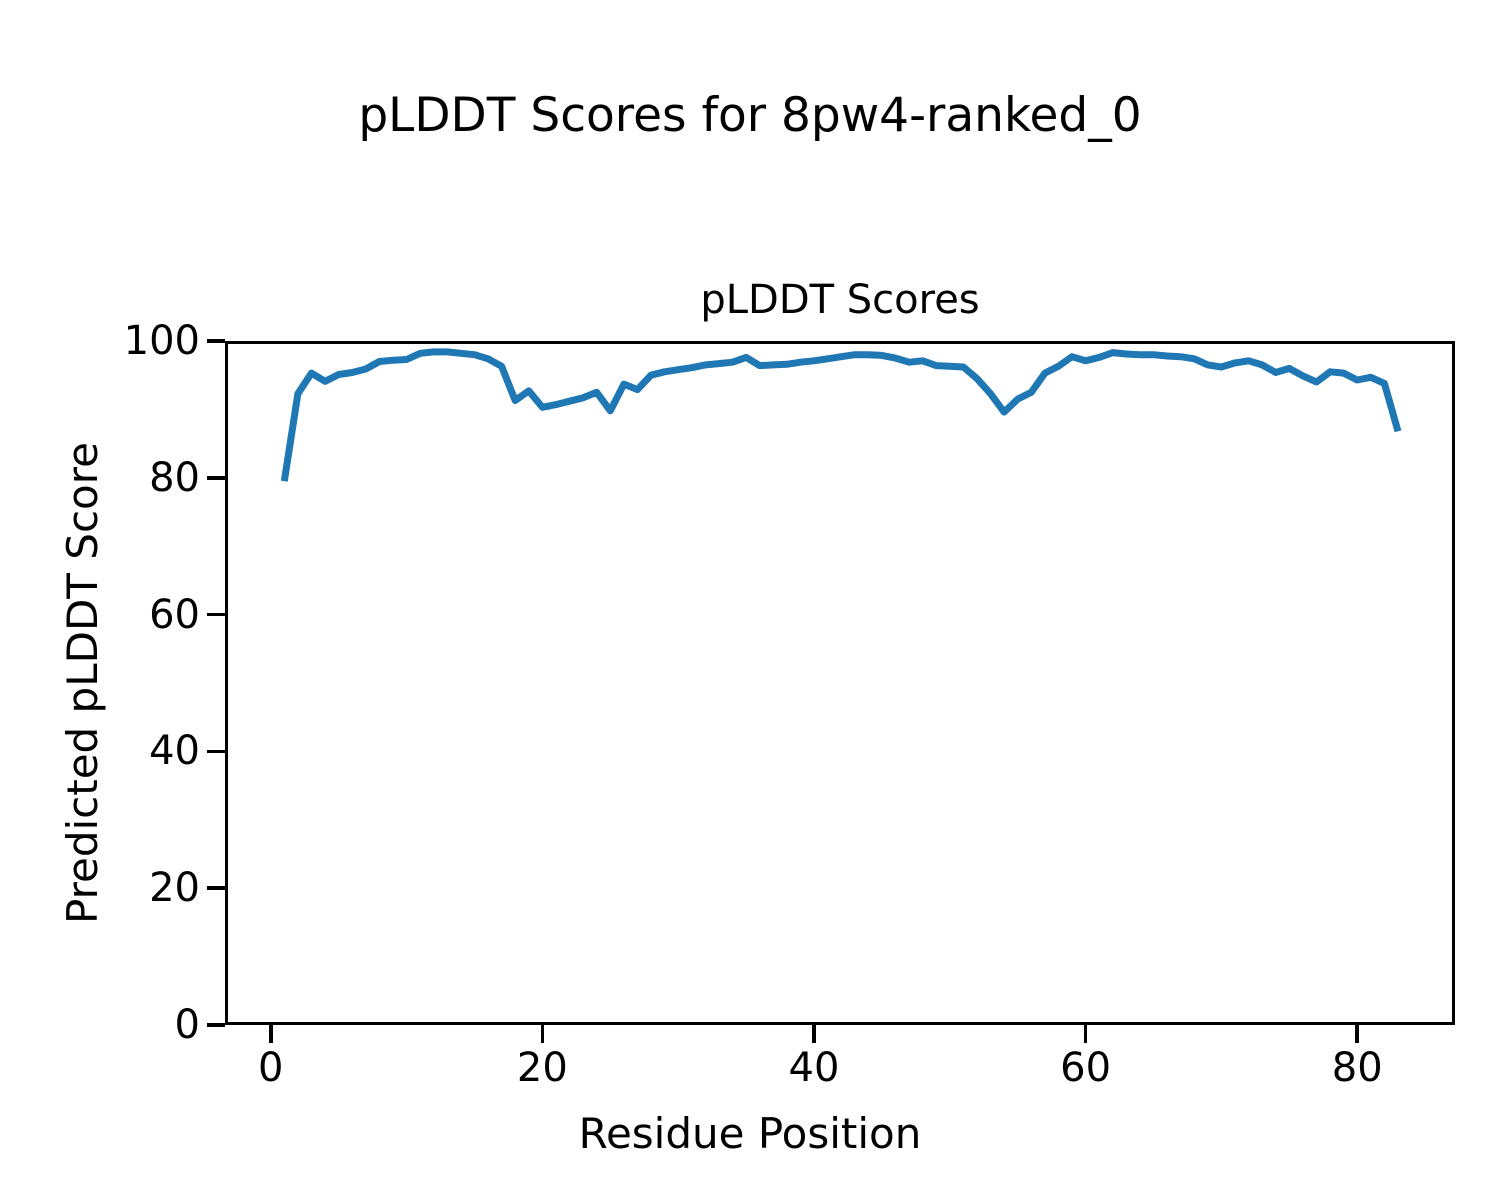  What do you see at coordinates (840, 300) in the screenshot?
I see `axes-title: pLDDT Scores` at bounding box center [840, 300].